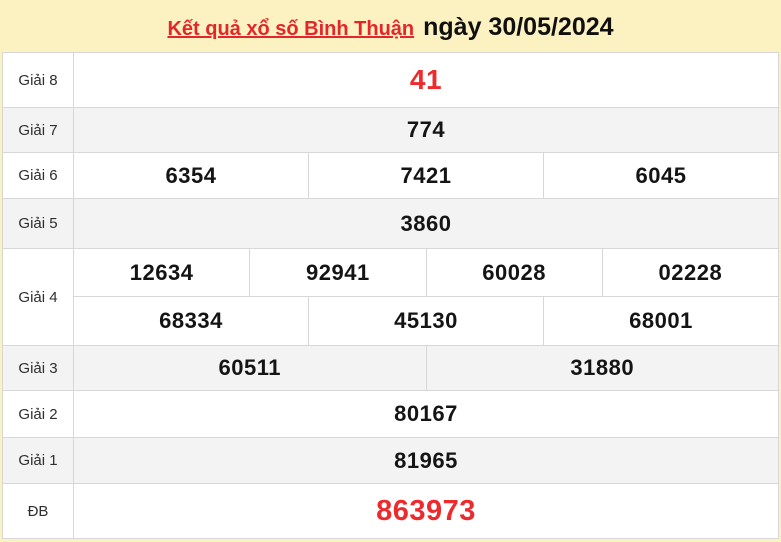 This screenshot has width=781, height=542. I want to click on table-row-giai-5: Giải 5 3860, so click(390, 223).